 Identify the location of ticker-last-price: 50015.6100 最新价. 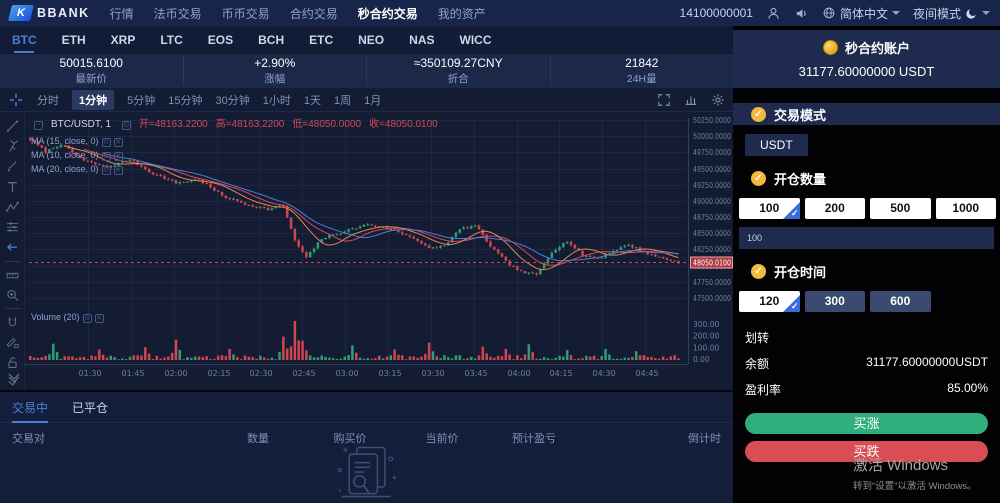
(91, 71).